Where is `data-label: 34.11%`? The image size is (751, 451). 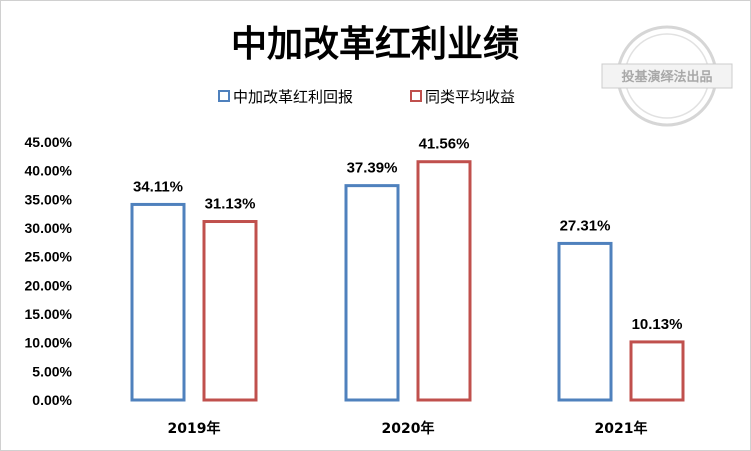 data-label: 34.11% is located at coordinates (158, 186).